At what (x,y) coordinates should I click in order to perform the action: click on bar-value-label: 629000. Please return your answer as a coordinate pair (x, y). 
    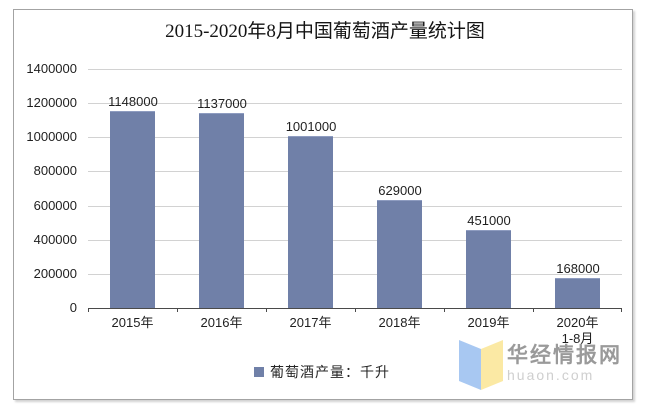
    Looking at the image, I should click on (400, 190).